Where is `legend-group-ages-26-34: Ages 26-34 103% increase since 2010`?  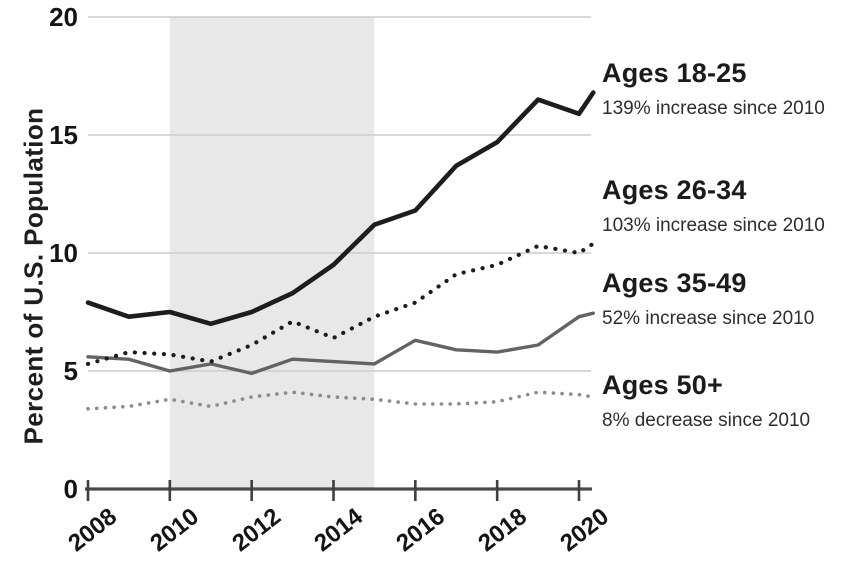 legend-group-ages-26-34: Ages 26-34 103% increase since 2010 is located at coordinates (726, 205).